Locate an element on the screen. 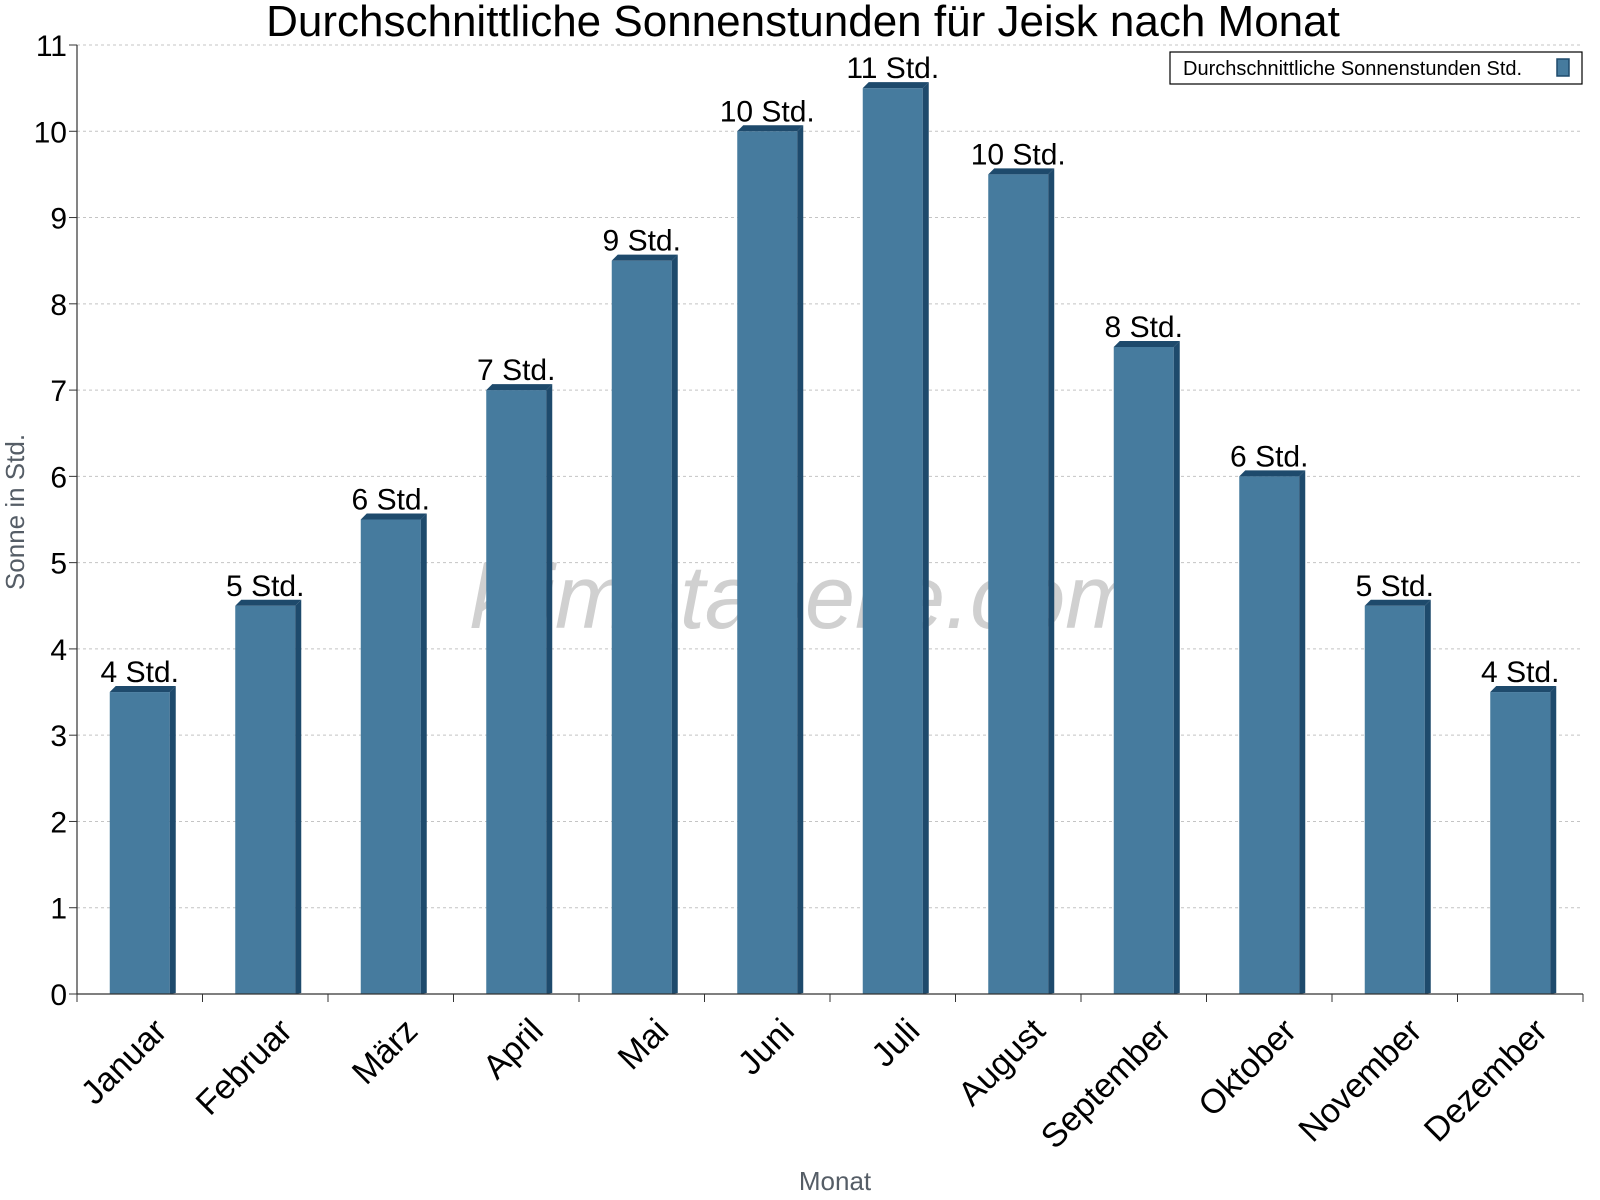 This screenshot has width=1600, height=1200. bar-september is located at coordinates (1146, 667).